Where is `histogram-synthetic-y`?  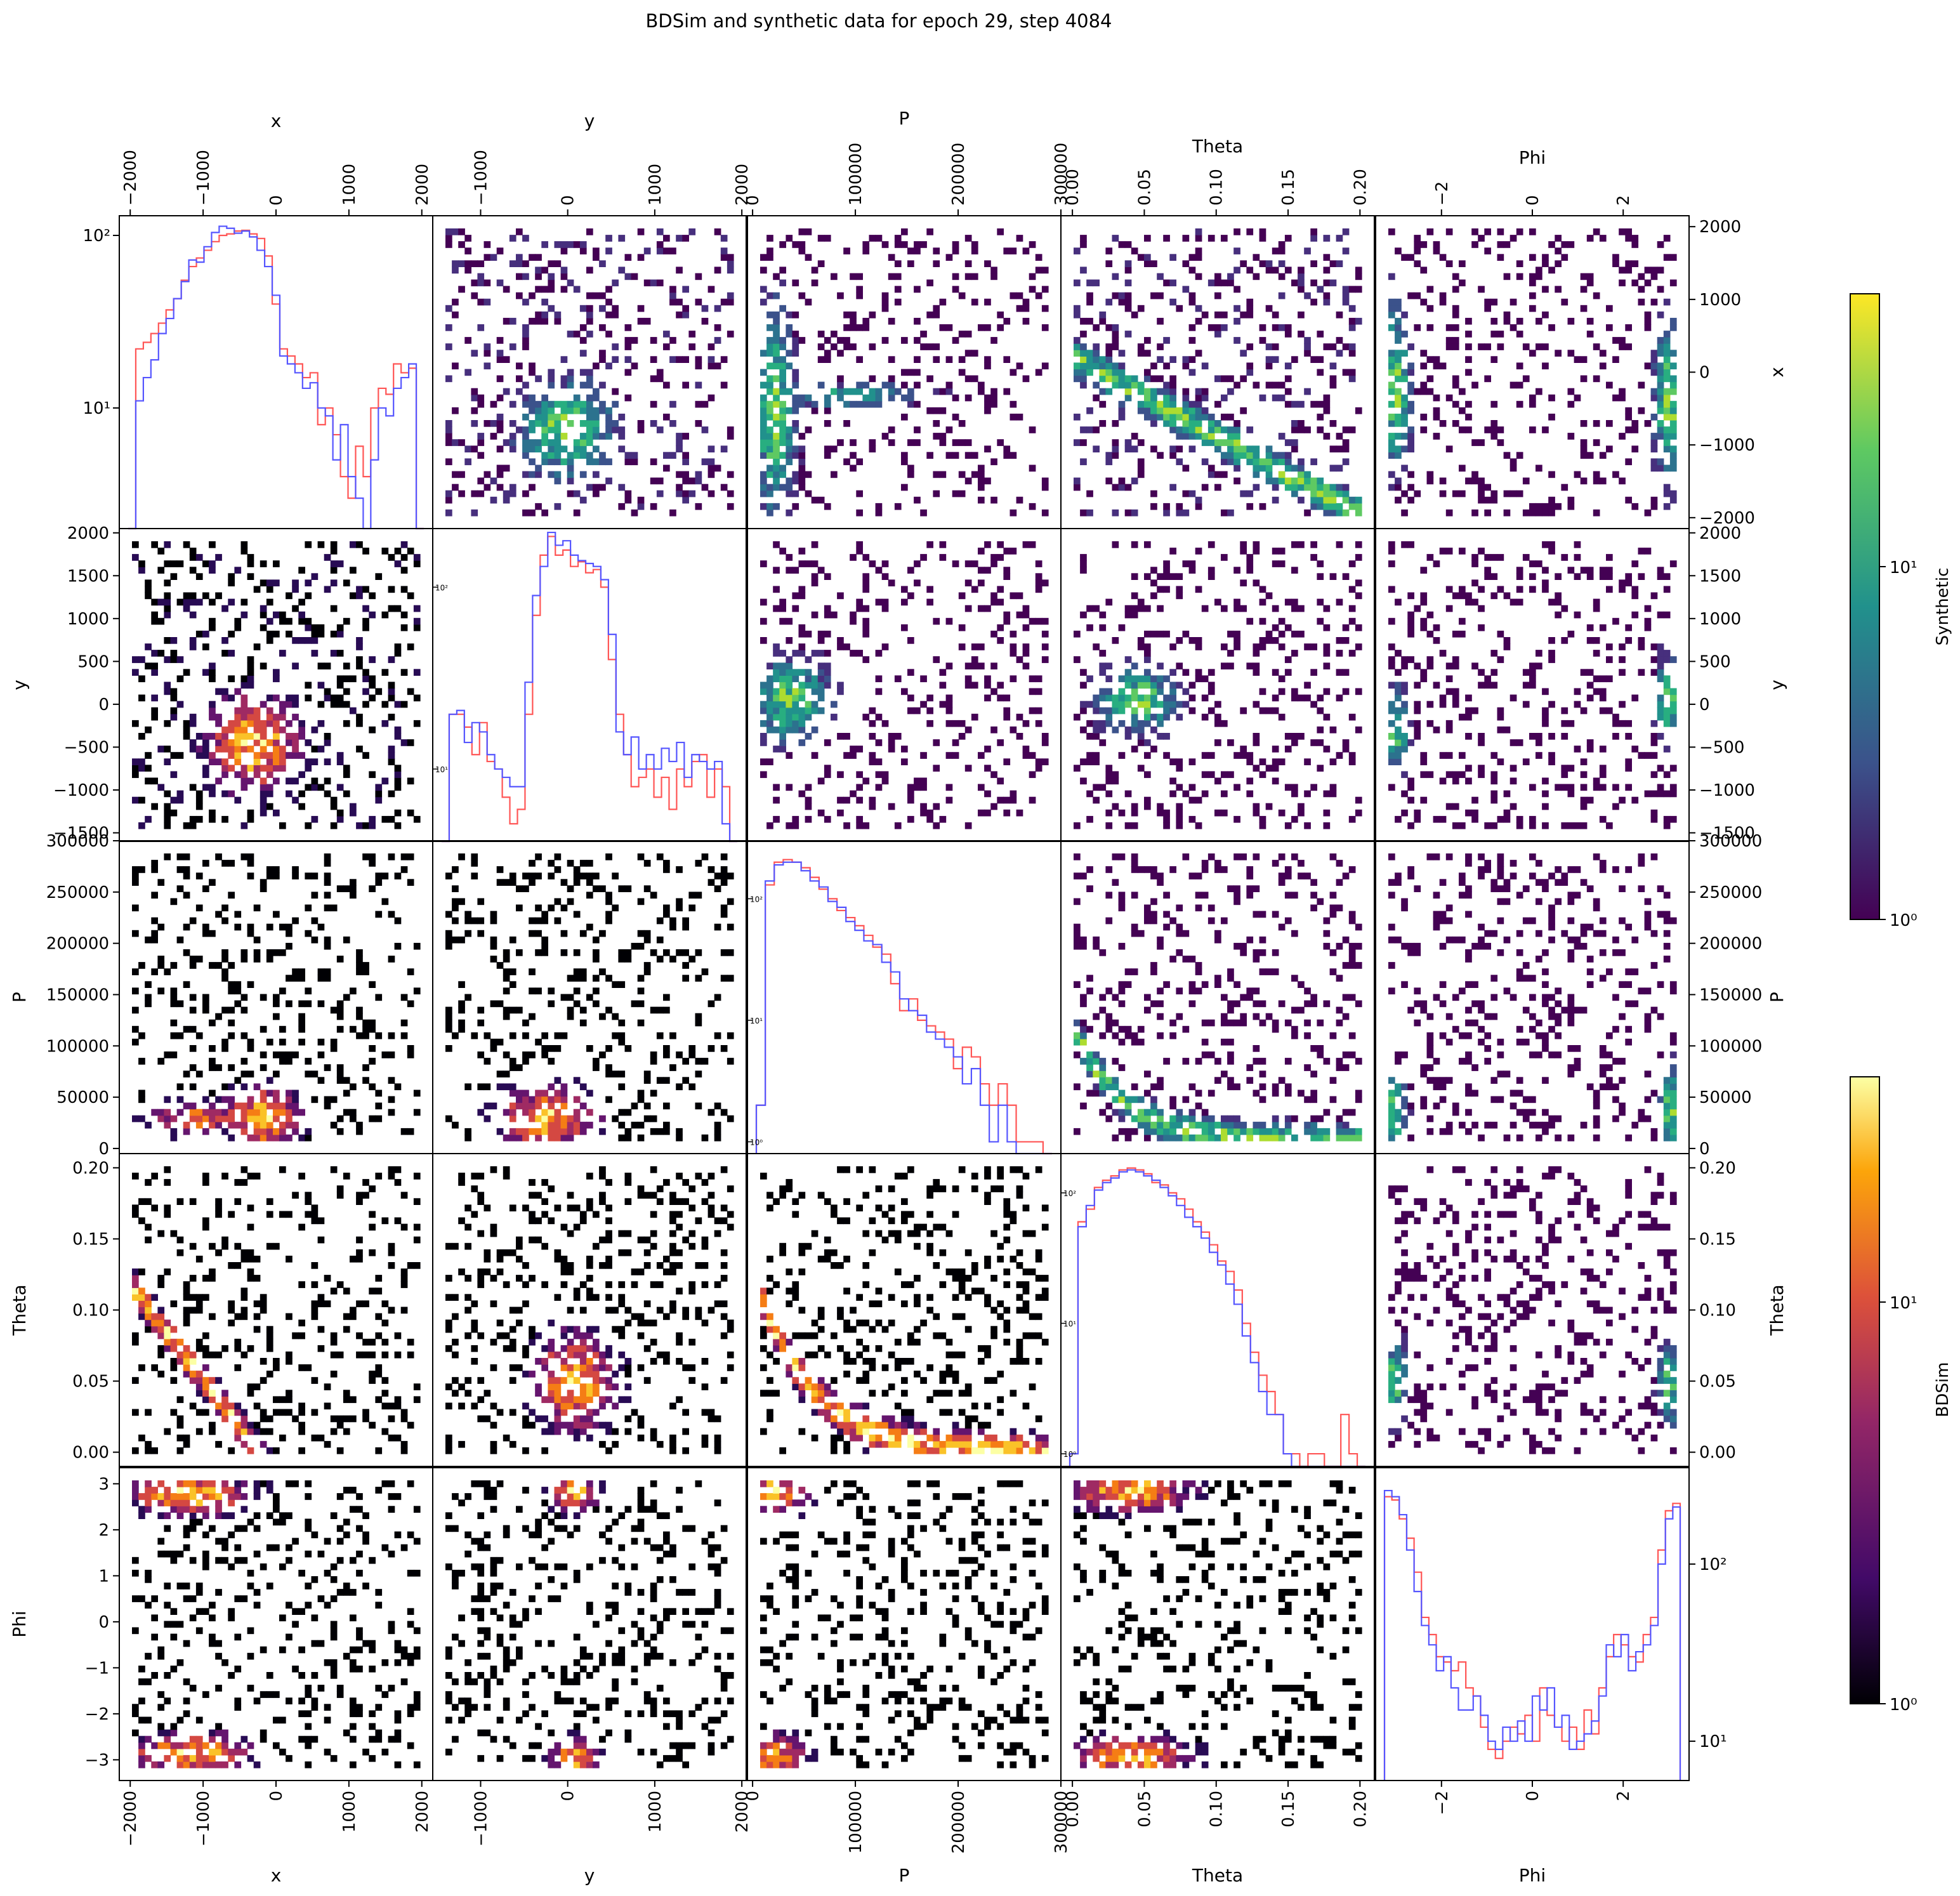 histogram-synthetic-y is located at coordinates (589, 687).